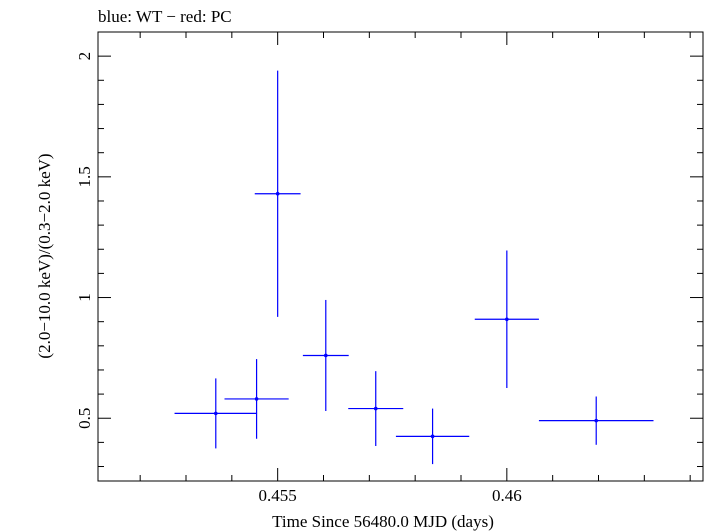 The image size is (705, 532). What do you see at coordinates (84, 418) in the screenshot?
I see `y-tick-label: 0.5` at bounding box center [84, 418].